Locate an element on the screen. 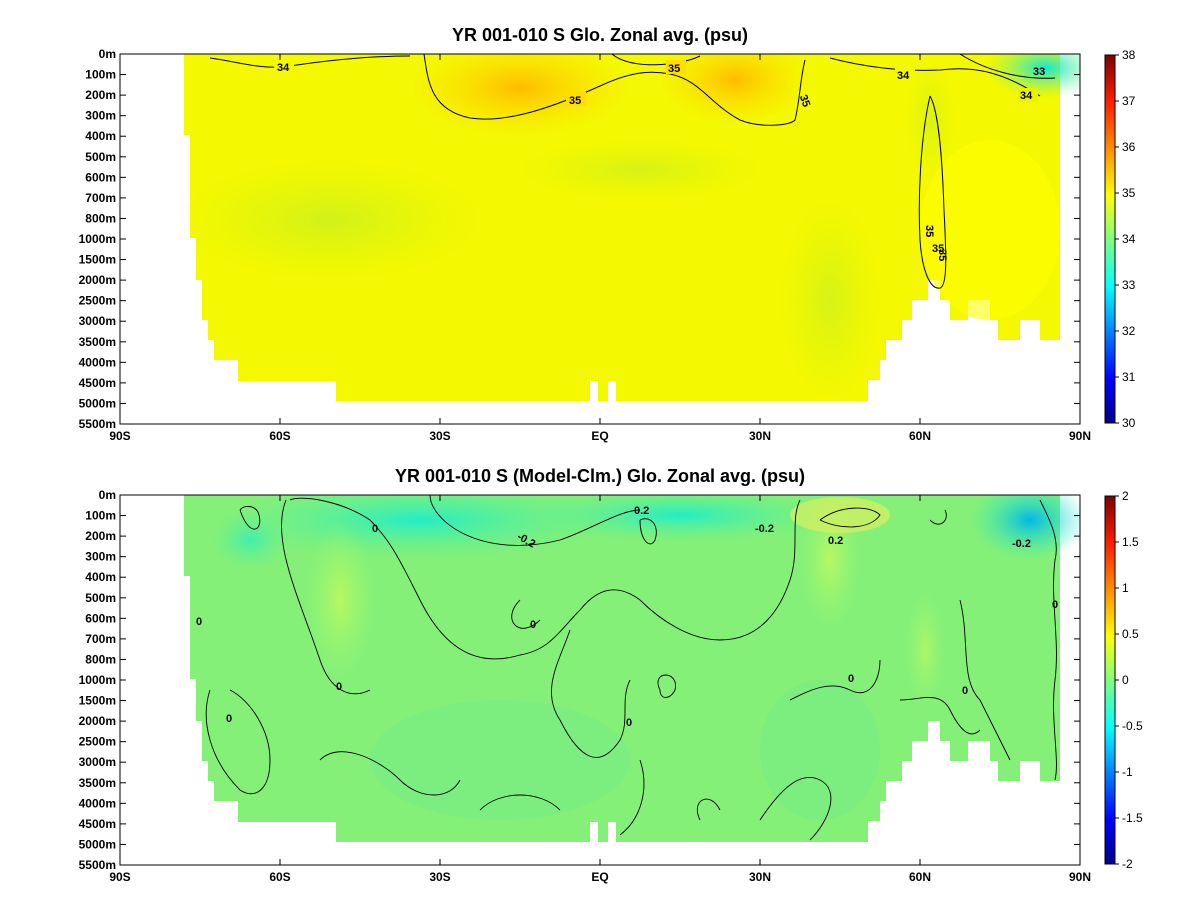  colorbar-tick-label: 0 is located at coordinates (1125, 680).